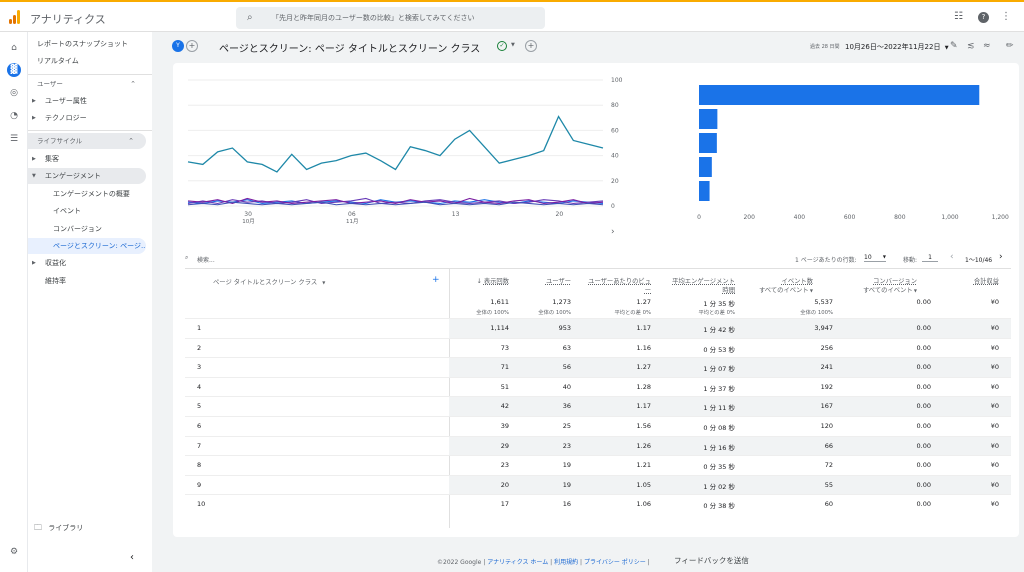 The height and width of the screenshot is (572, 1024). What do you see at coordinates (613, 206) in the screenshot?
I see `y-tick-label: 0` at bounding box center [613, 206].